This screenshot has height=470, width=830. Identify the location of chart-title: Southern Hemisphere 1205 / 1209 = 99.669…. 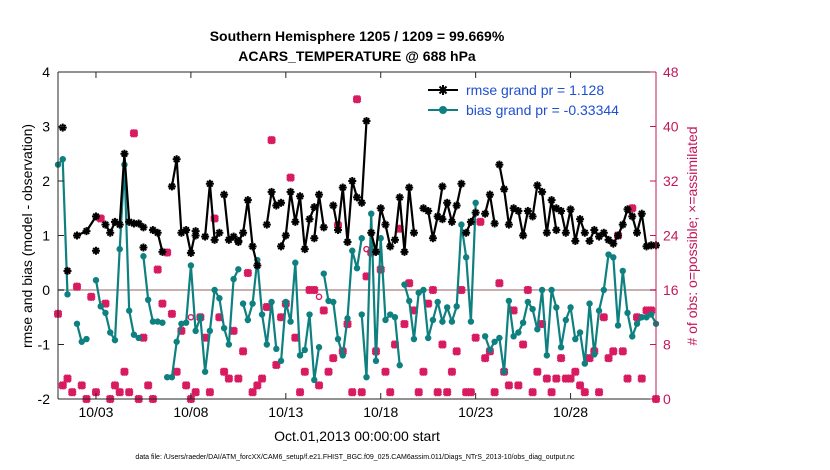
(357, 36).